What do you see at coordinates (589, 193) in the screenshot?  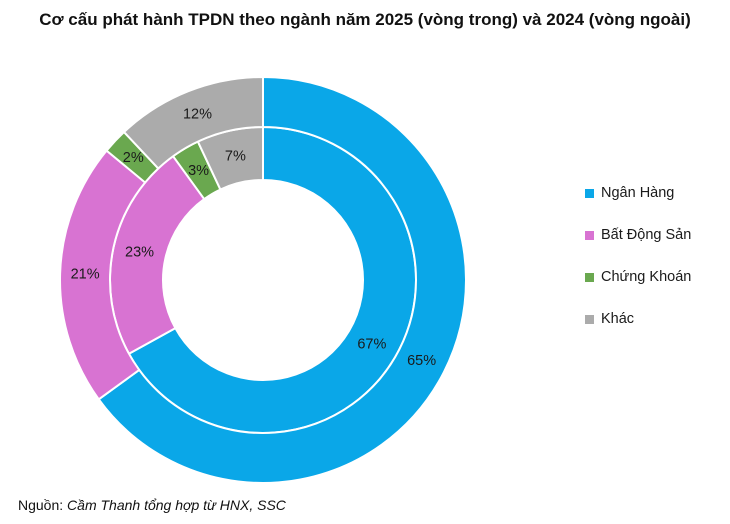 I see `legend-swatch-ngan-hang` at bounding box center [589, 193].